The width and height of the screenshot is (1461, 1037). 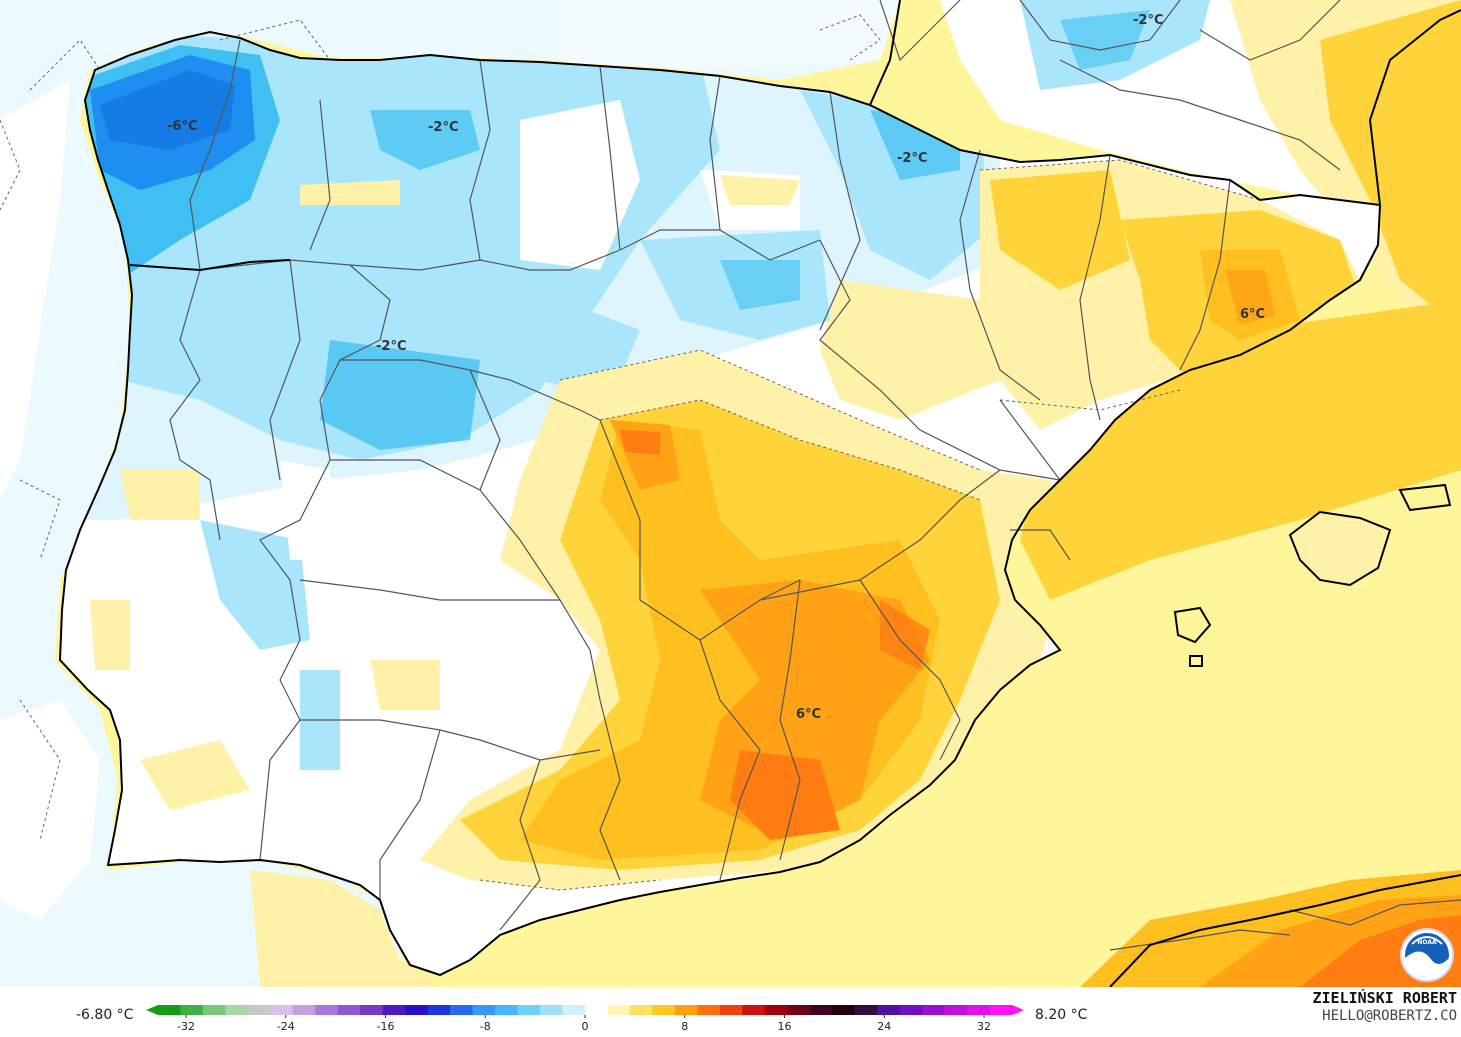 What do you see at coordinates (485, 1026) in the screenshot?
I see `colorbar-tick-label: -8` at bounding box center [485, 1026].